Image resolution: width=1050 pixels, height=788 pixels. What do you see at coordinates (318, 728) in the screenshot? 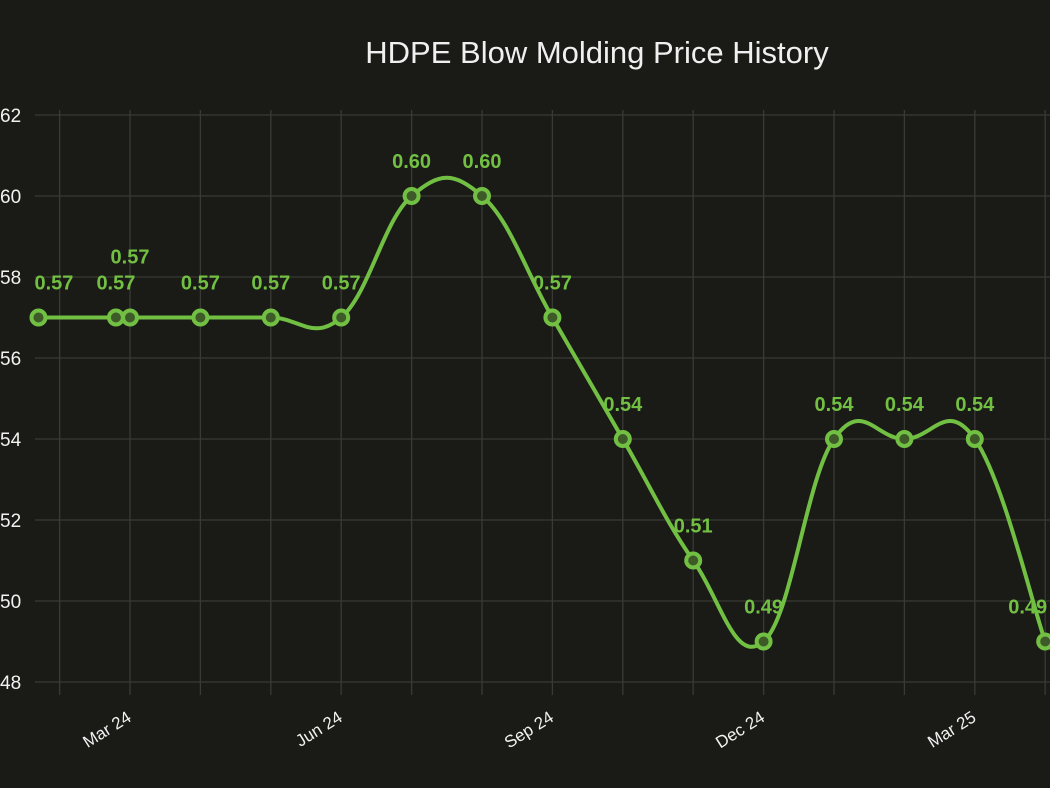
I see `x-tick-label: Jun 24` at bounding box center [318, 728].